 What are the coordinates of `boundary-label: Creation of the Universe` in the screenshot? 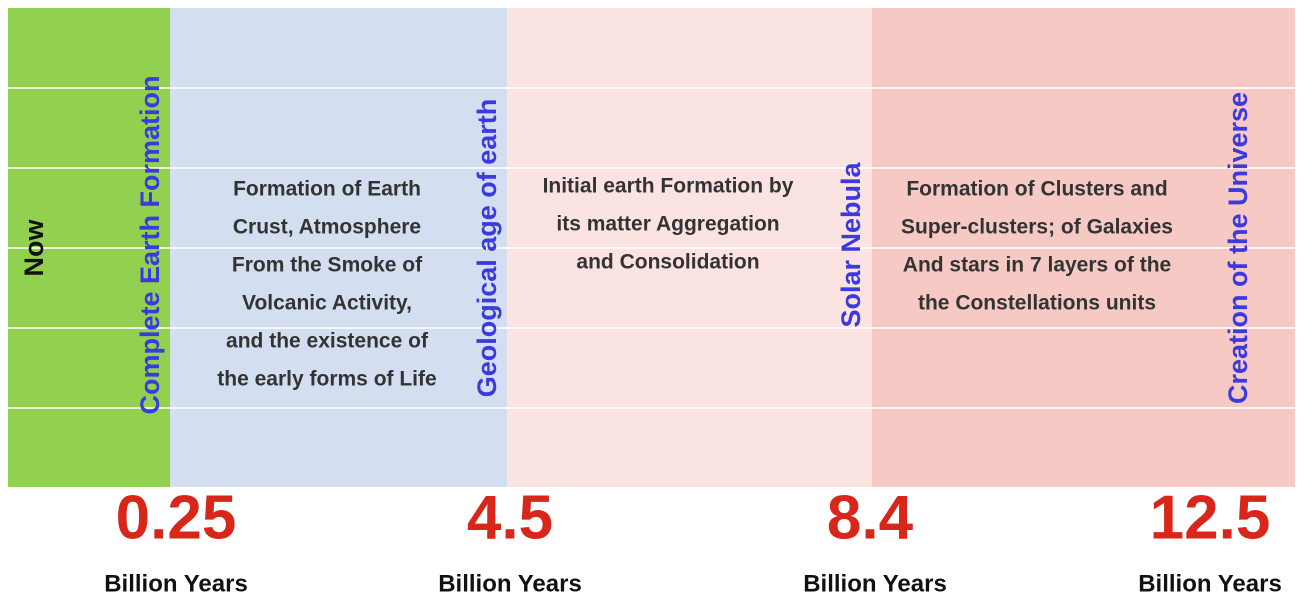 It's located at (1238, 248).